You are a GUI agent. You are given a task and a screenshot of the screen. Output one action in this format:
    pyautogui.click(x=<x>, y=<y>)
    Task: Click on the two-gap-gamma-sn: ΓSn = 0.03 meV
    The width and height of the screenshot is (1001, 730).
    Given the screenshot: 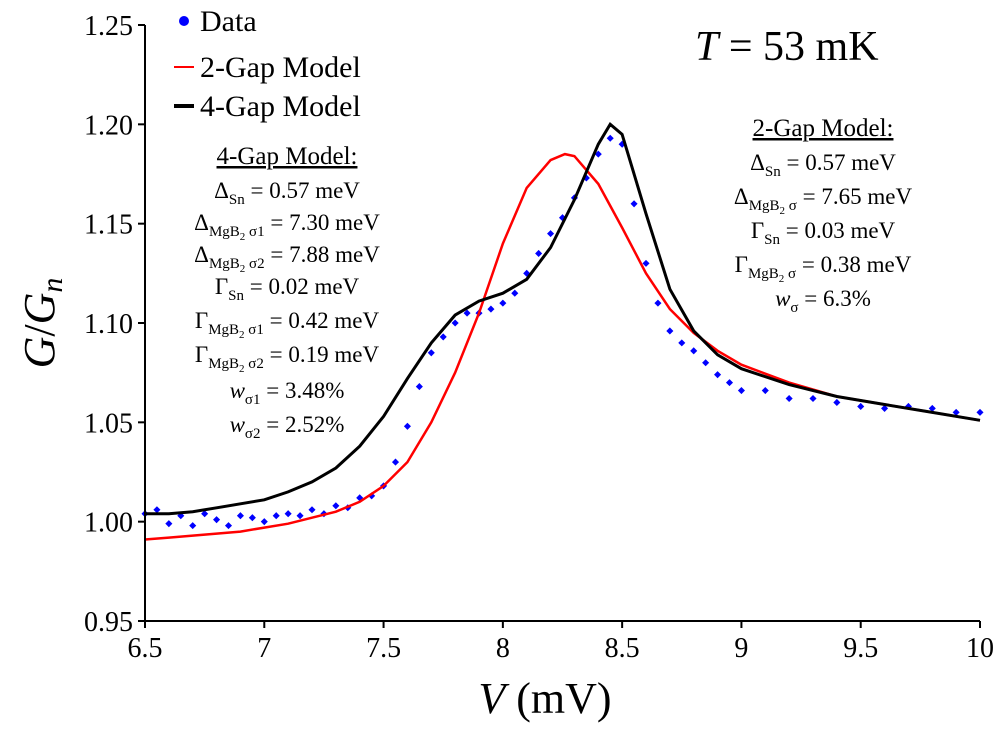 What is the action you would take?
    pyautogui.click(x=823, y=233)
    